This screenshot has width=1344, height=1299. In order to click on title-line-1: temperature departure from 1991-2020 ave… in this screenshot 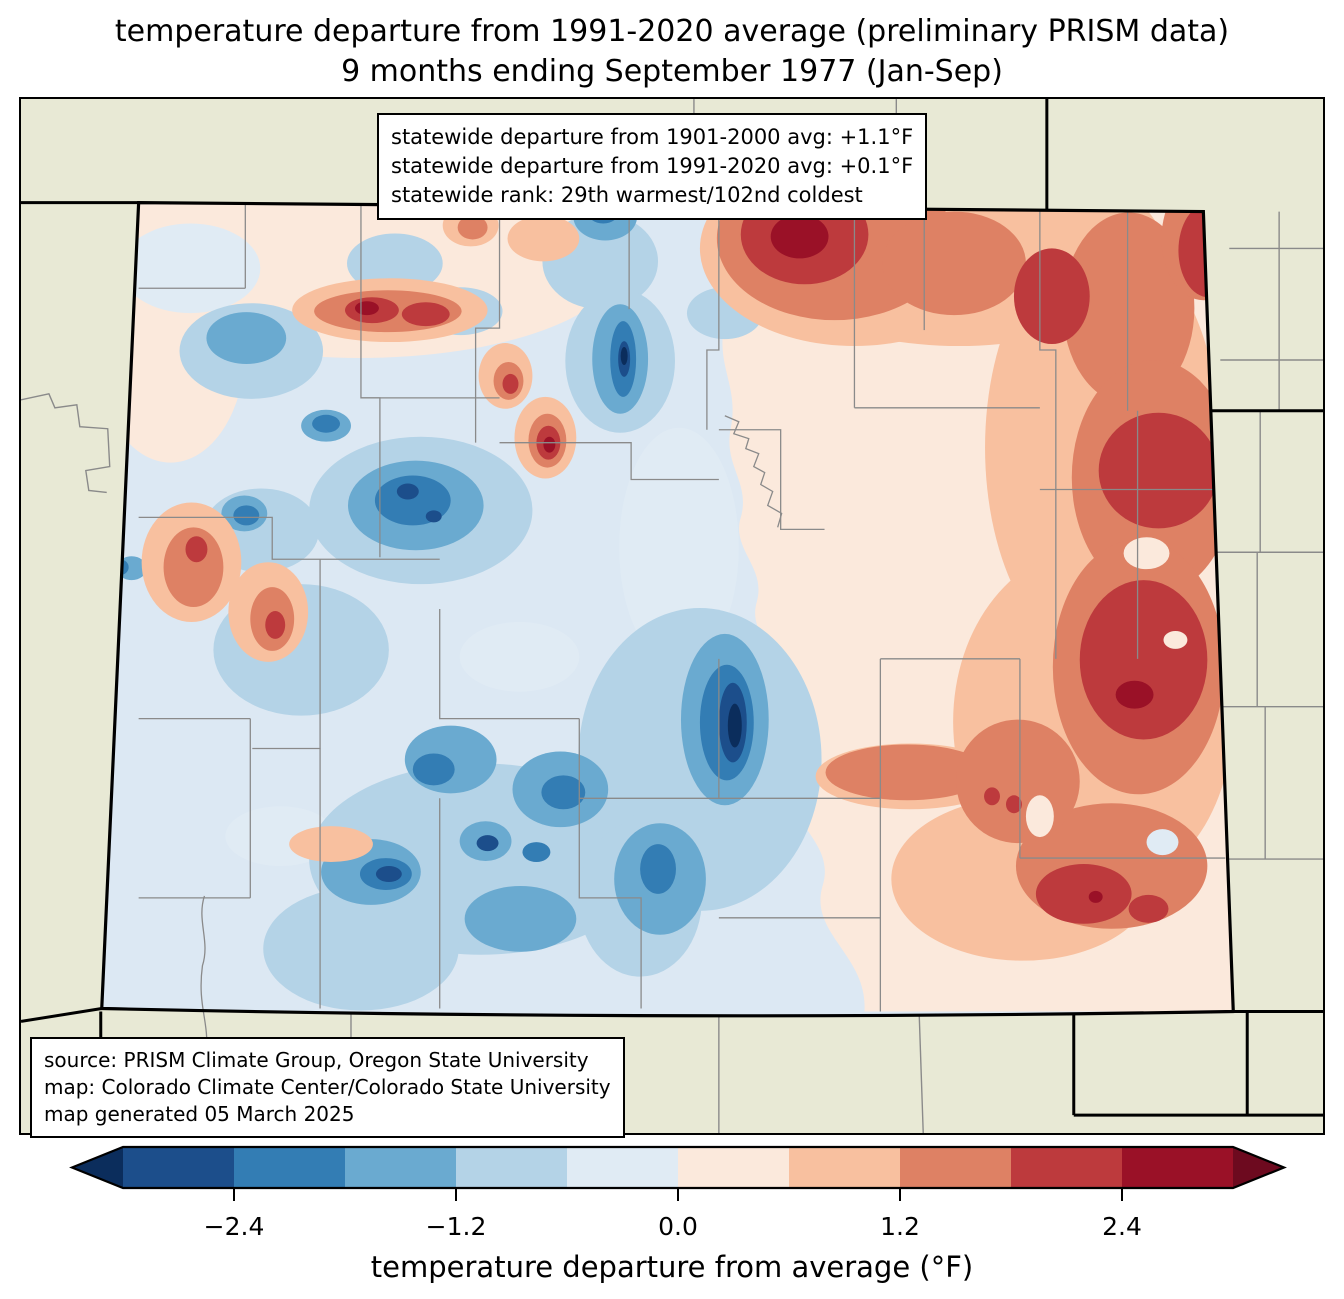, I will do `click(672, 31)`.